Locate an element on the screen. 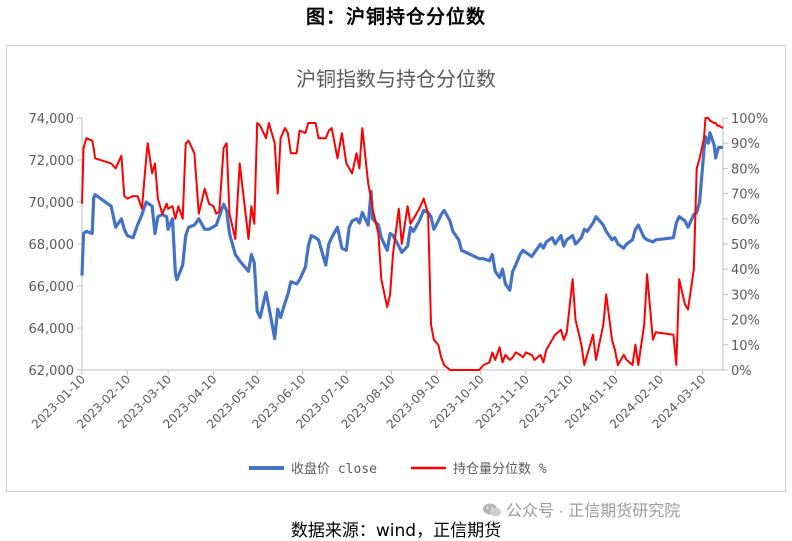  y-right-tick-label: 20% is located at coordinates (745, 321).